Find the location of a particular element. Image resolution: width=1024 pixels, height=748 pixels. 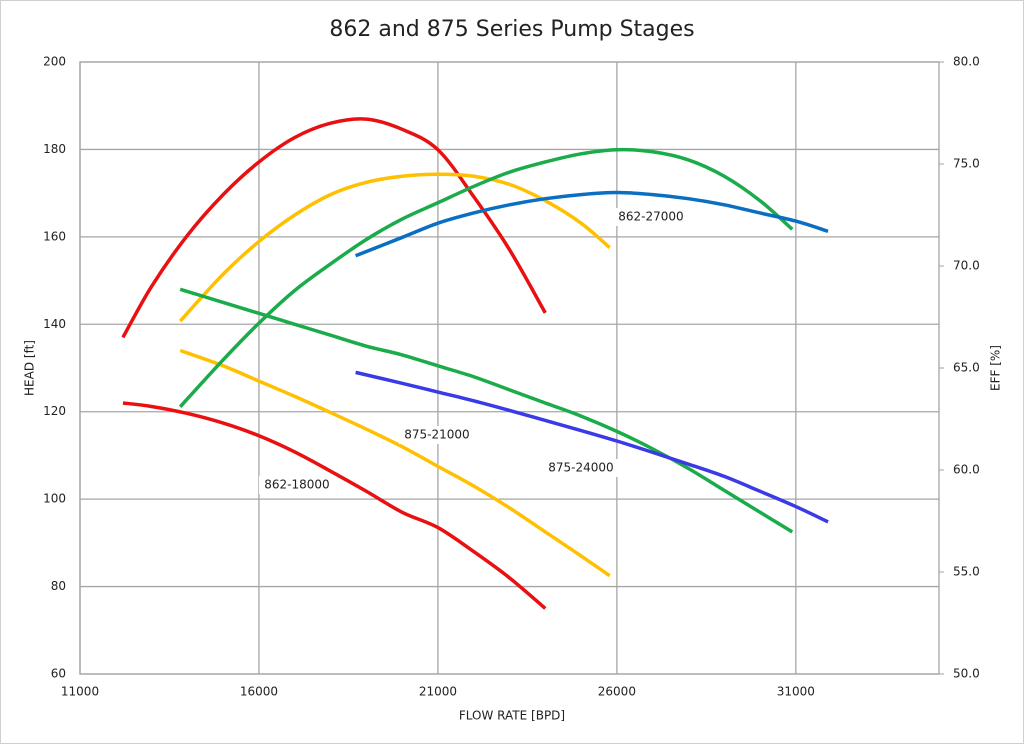

y2-tick-label: 75.0 is located at coordinates (966, 164).